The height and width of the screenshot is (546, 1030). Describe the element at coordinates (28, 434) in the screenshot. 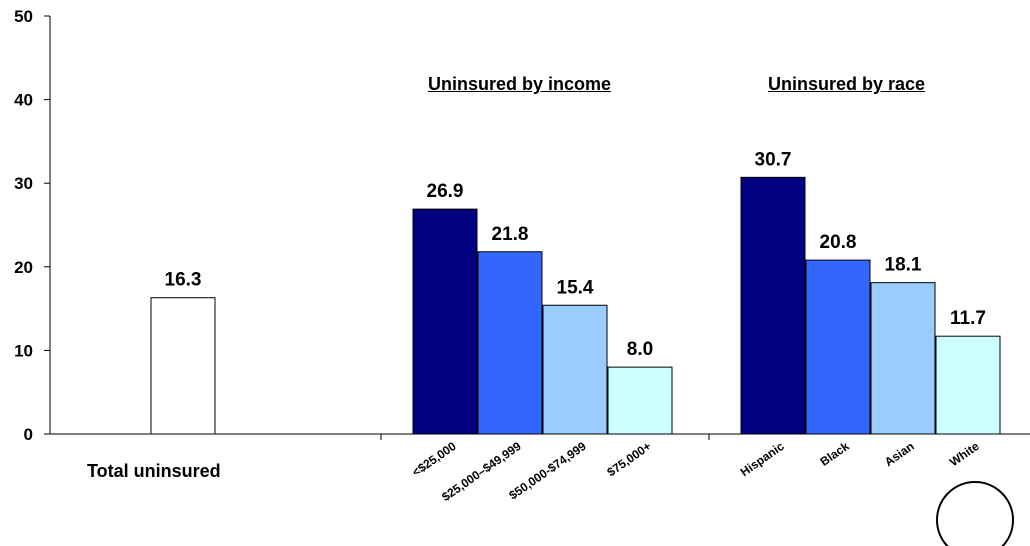

I see `y-tick-label: 0` at that location.